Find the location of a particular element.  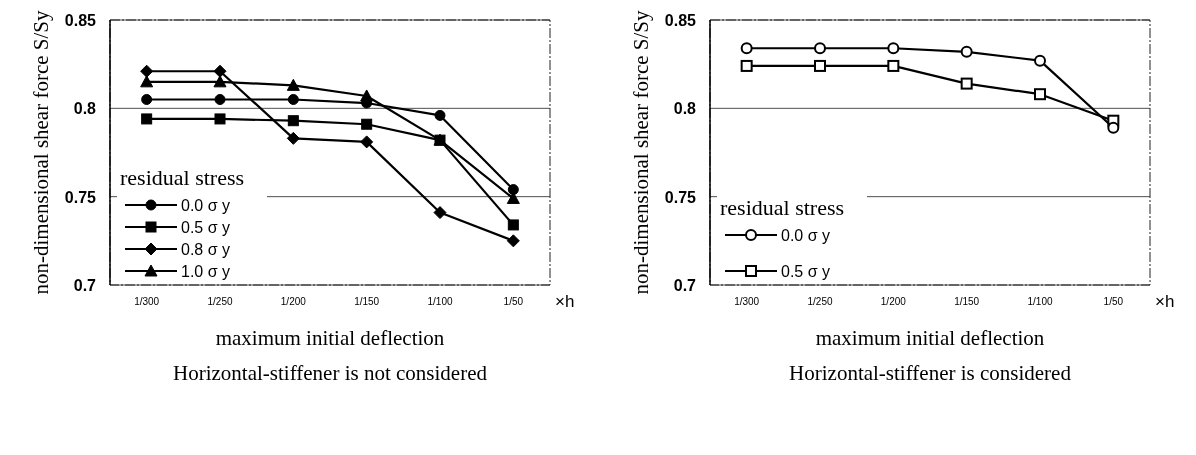

legend-label: 1.0 σ y is located at coordinates (206, 271).